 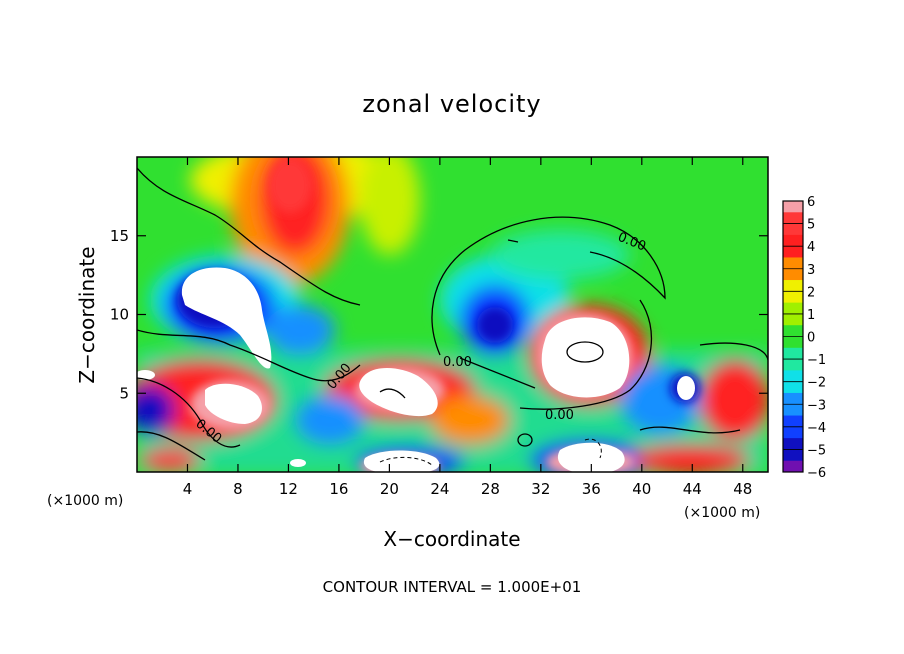 What do you see at coordinates (451, 104) in the screenshot?
I see `chart-title: zonal velocity` at bounding box center [451, 104].